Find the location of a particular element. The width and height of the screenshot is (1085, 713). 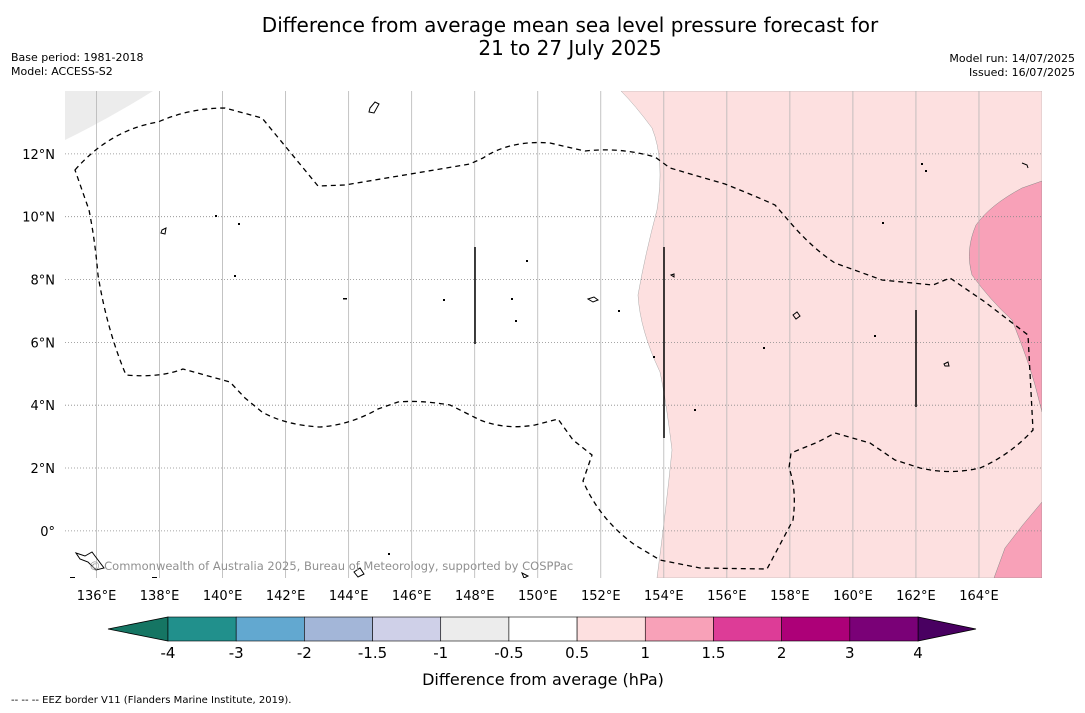

colorbar-tick-label: 3 is located at coordinates (850, 653).